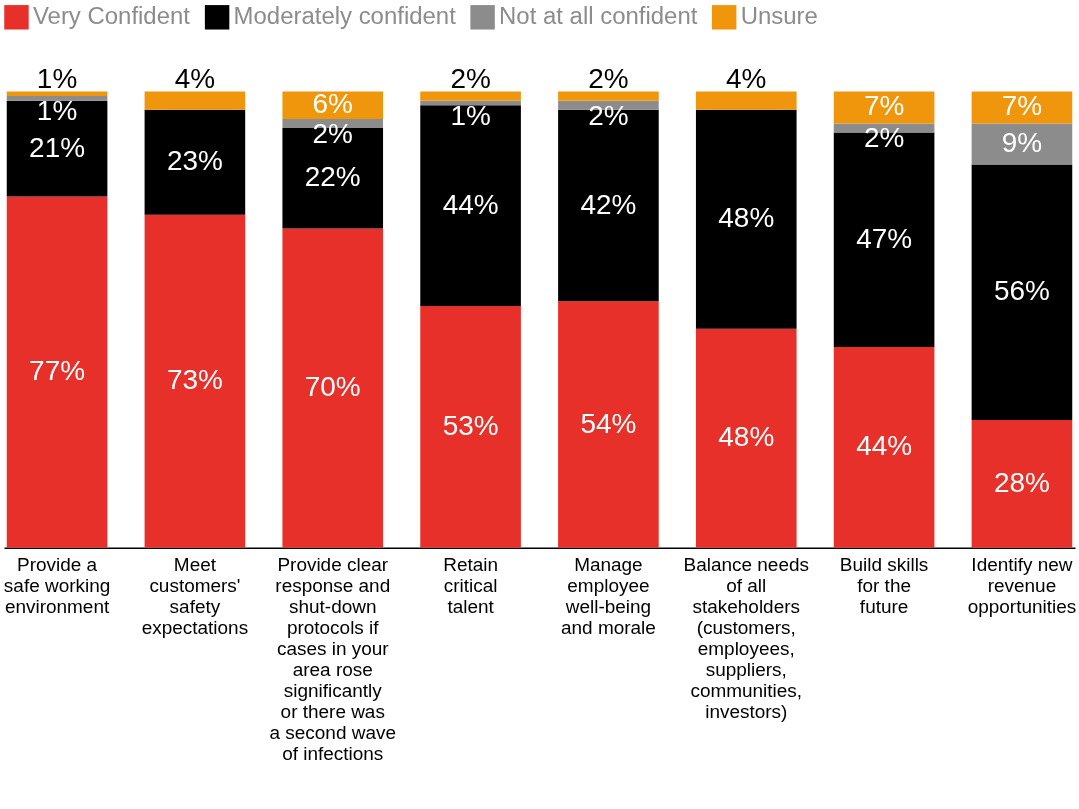  Describe the element at coordinates (608, 596) in the screenshot. I see `x-tick-label: Manage employee well-being and morale` at that location.